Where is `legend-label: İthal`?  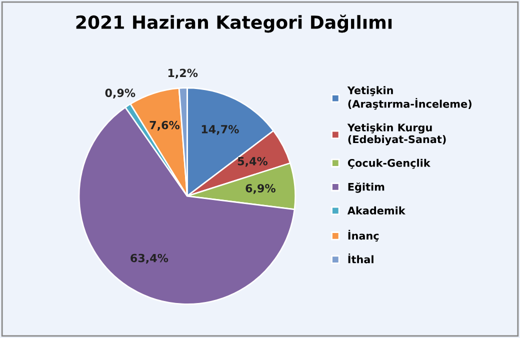
legend-label: İthal is located at coordinates (361, 259).